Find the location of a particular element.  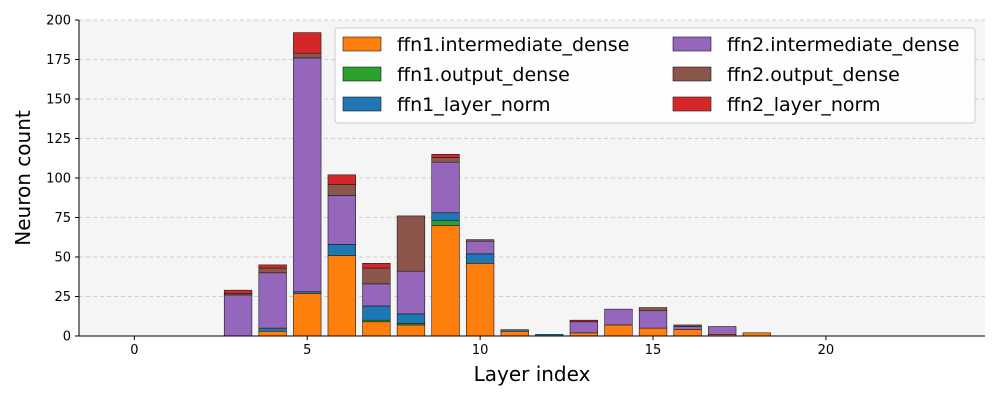

y-axis-label: Neuron count is located at coordinates (23, 178).